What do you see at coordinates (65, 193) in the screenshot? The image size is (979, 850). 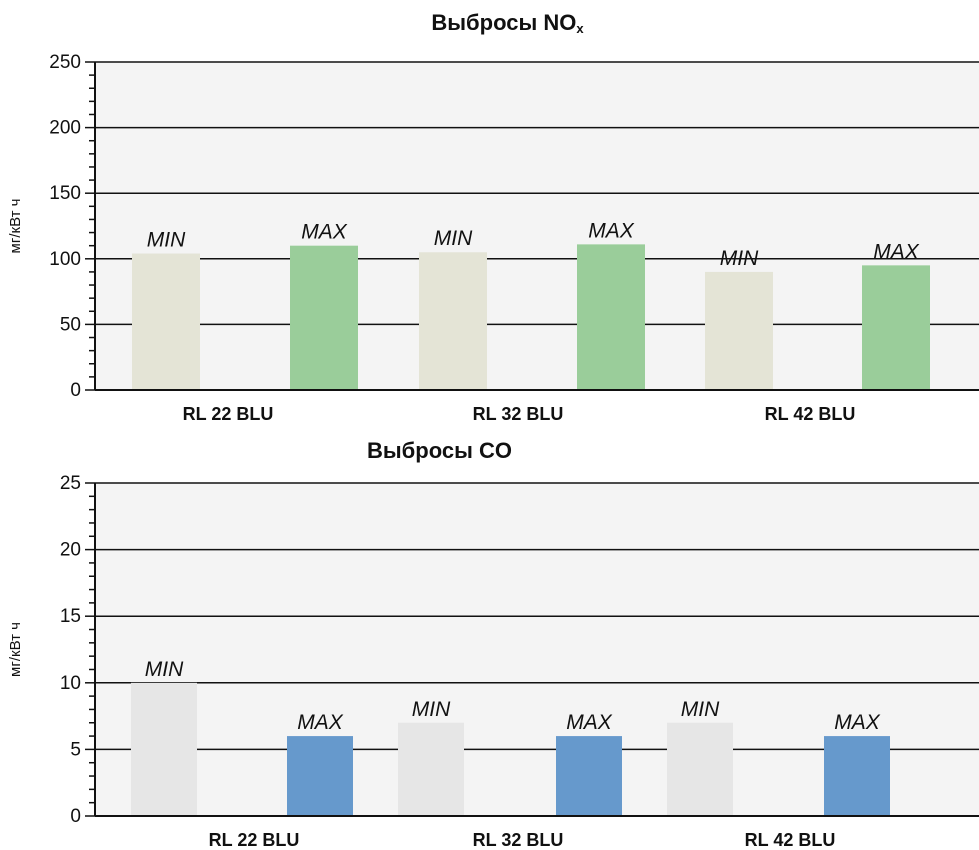 I see `y-tick-label: 150` at bounding box center [65, 193].